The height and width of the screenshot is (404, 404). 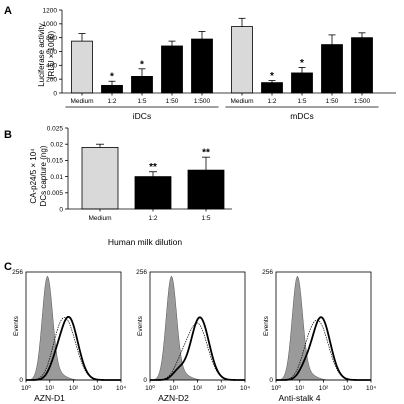 I want to click on panel-b-ylabel-line1: CA-p24/5 × 10⁴, so click(x=33, y=176).